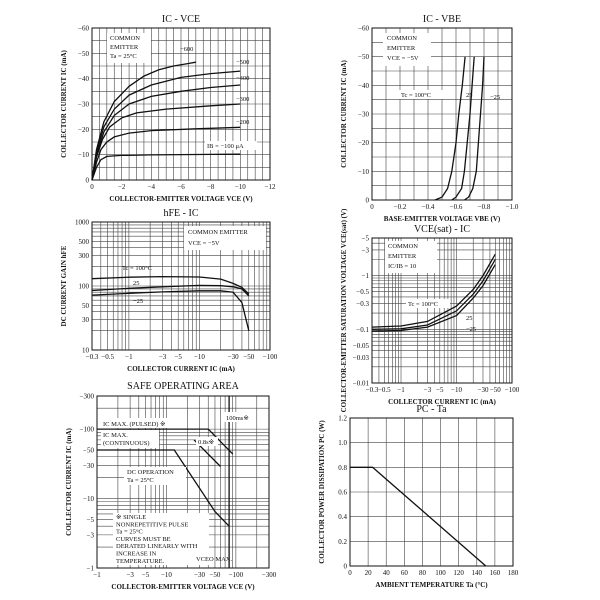  Describe the element at coordinates (248, 357) in the screenshot. I see `hfe_ic-x-tick-label: −50` at that location.